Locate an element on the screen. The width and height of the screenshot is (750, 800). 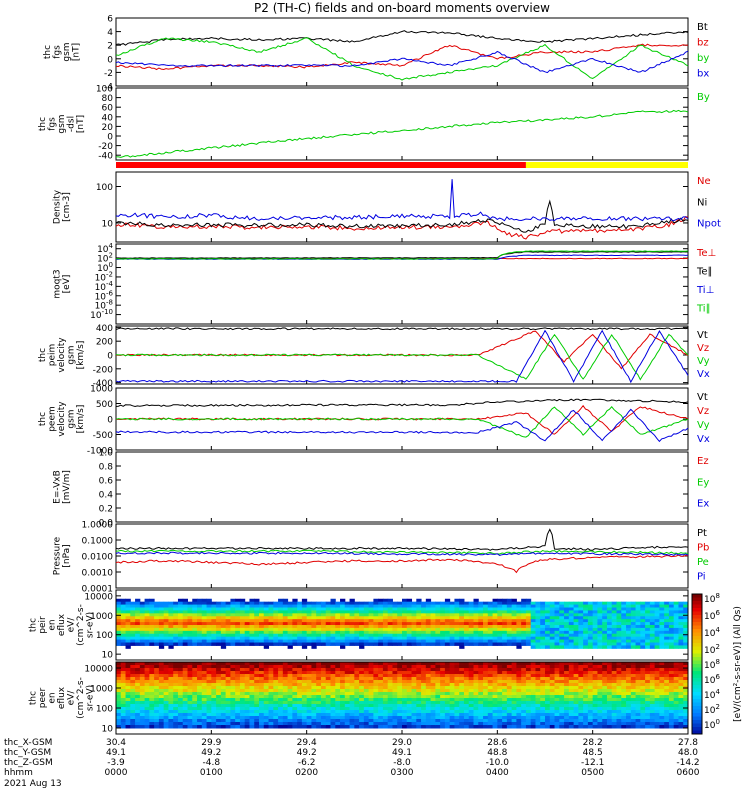
y-axis-label: fgs is located at coordinates (57, 52).